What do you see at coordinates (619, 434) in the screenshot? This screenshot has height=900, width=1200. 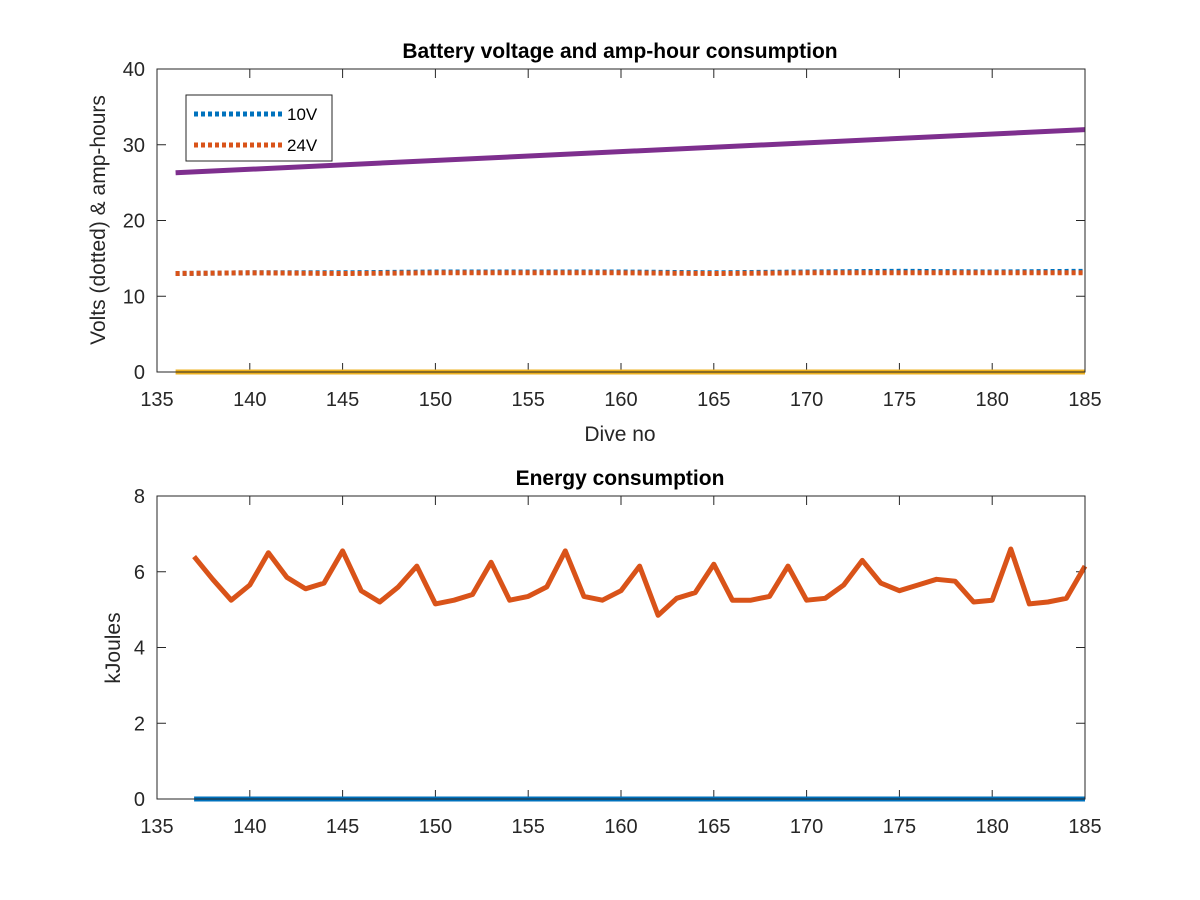 I see `voltage-plot-xlabel: Dive no` at bounding box center [619, 434].